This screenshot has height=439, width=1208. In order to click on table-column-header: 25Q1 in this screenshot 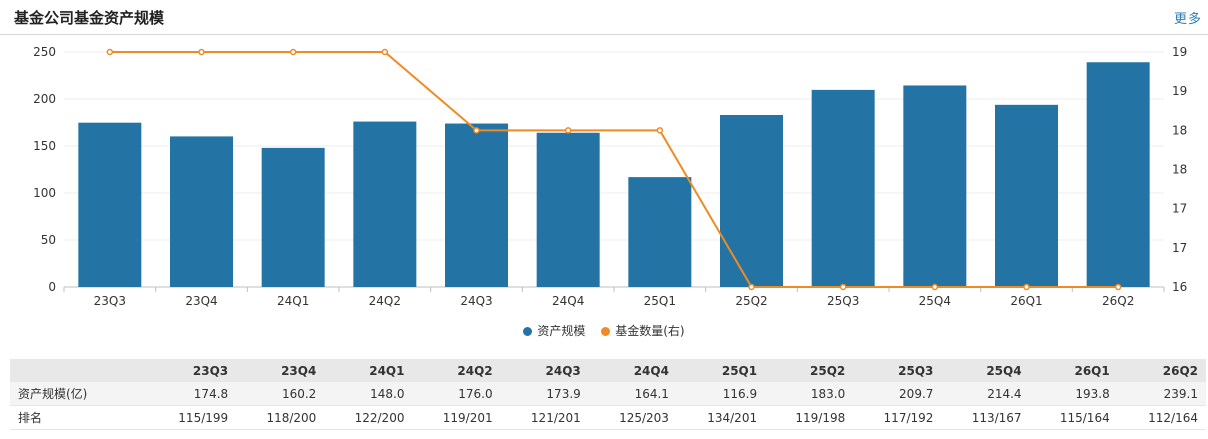, I will do `click(721, 370)`.